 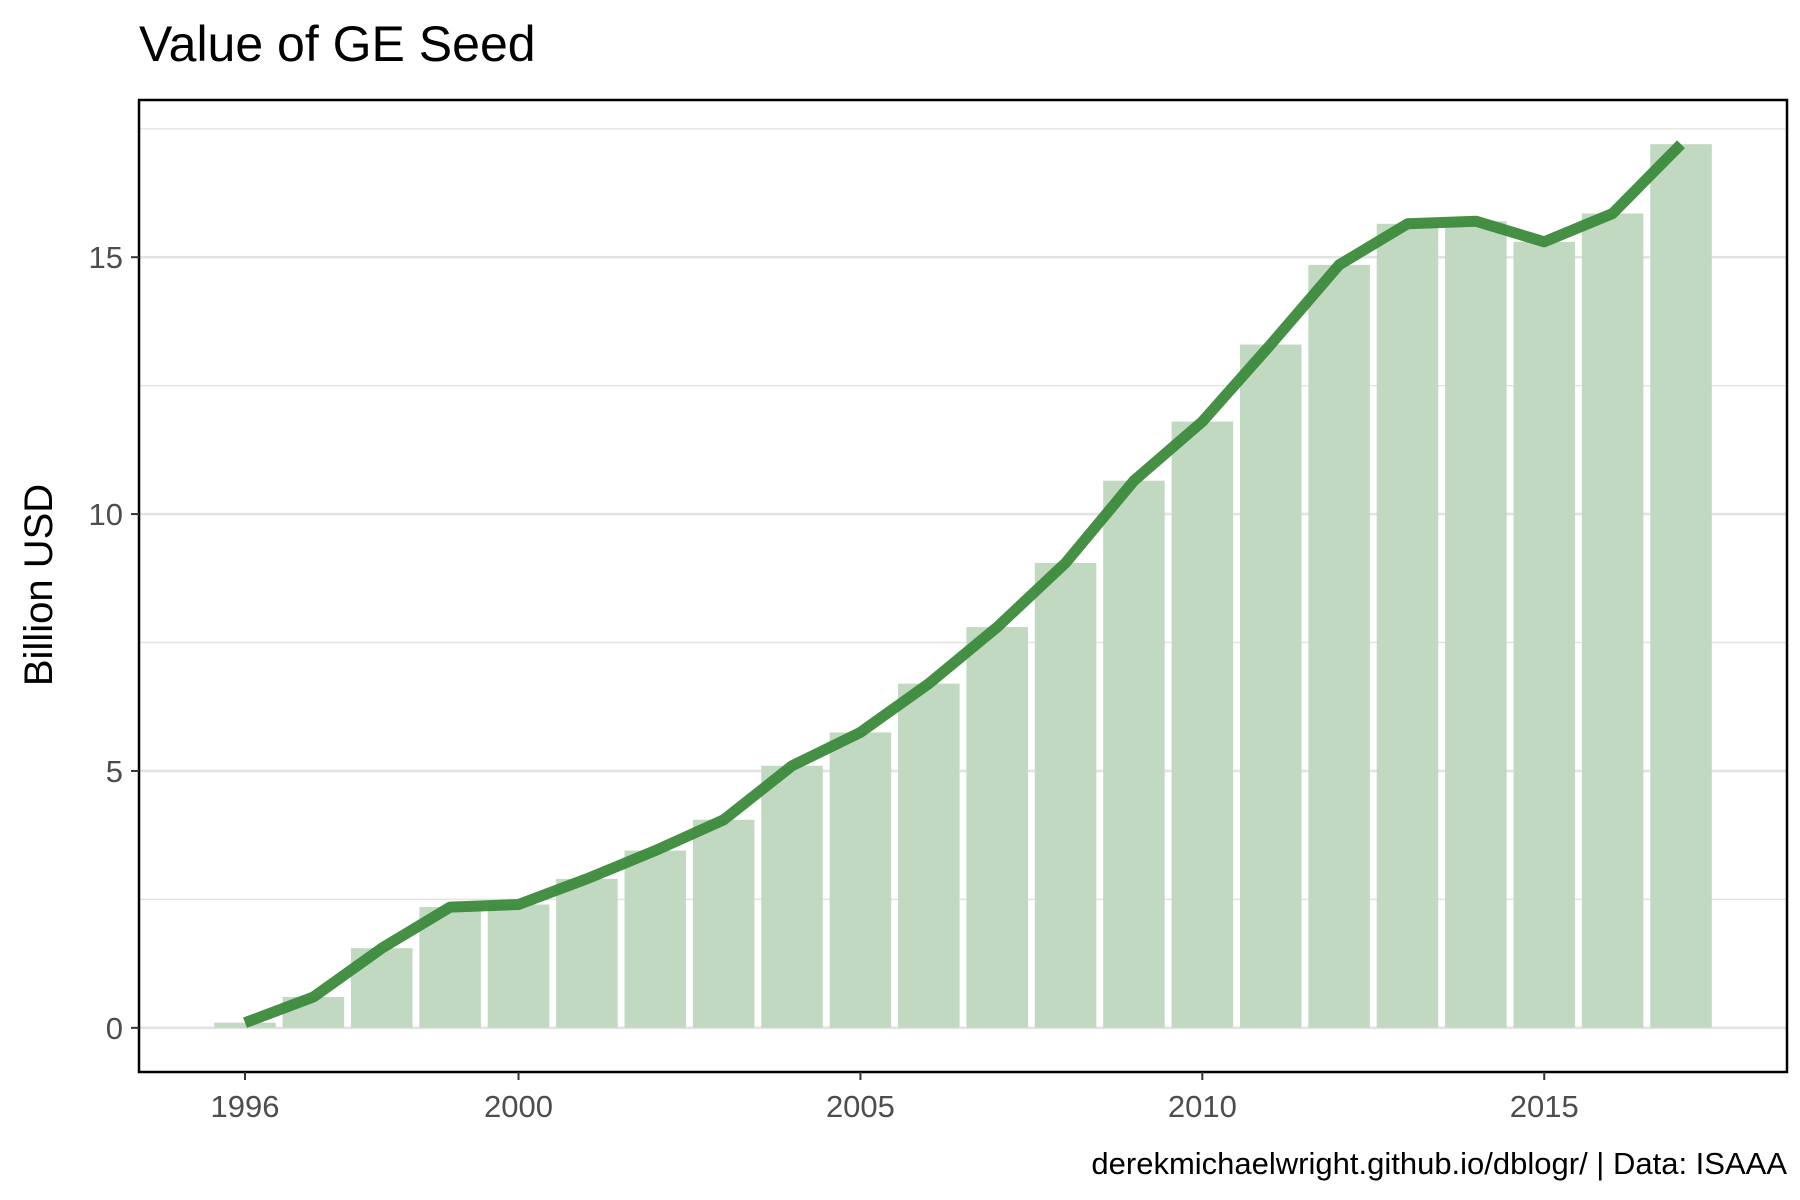 I want to click on bar-2007, so click(x=997, y=827).